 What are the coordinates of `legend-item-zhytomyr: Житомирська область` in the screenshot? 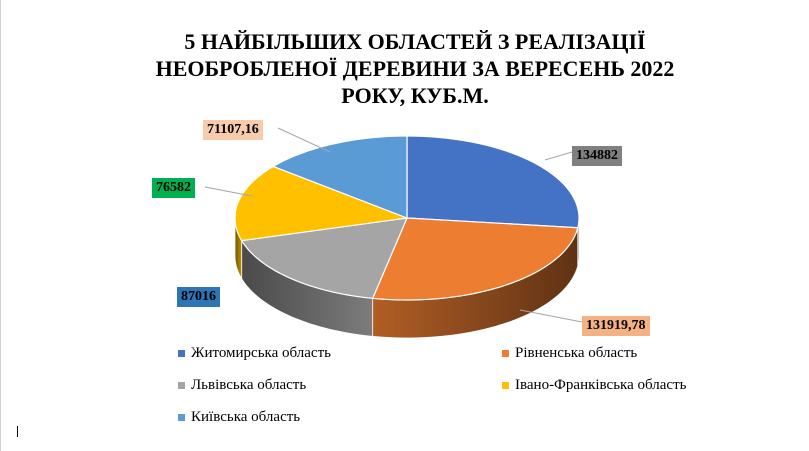 It's located at (254, 353).